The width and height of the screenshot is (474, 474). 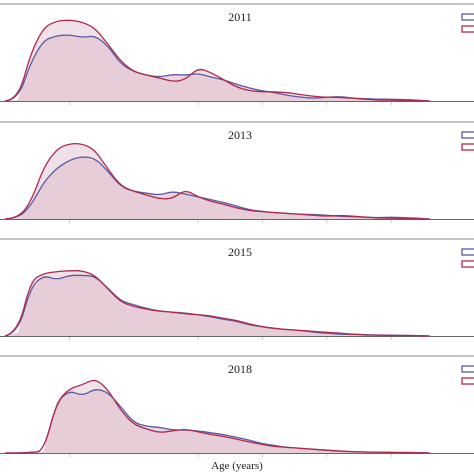 What do you see at coordinates (240, 135) in the screenshot?
I see `panel-title: 2013` at bounding box center [240, 135].